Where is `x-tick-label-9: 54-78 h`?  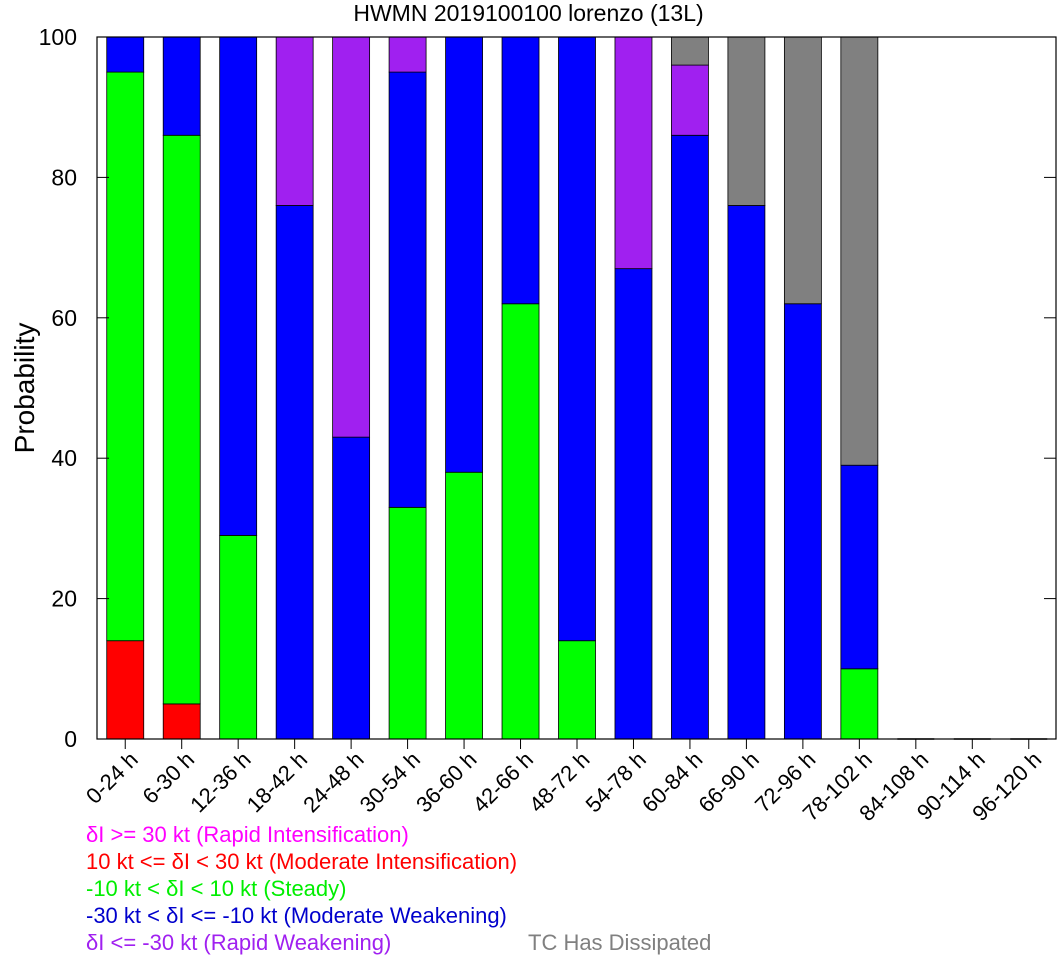
x-tick-label-9: 54-78 h is located at coordinates (616, 782).